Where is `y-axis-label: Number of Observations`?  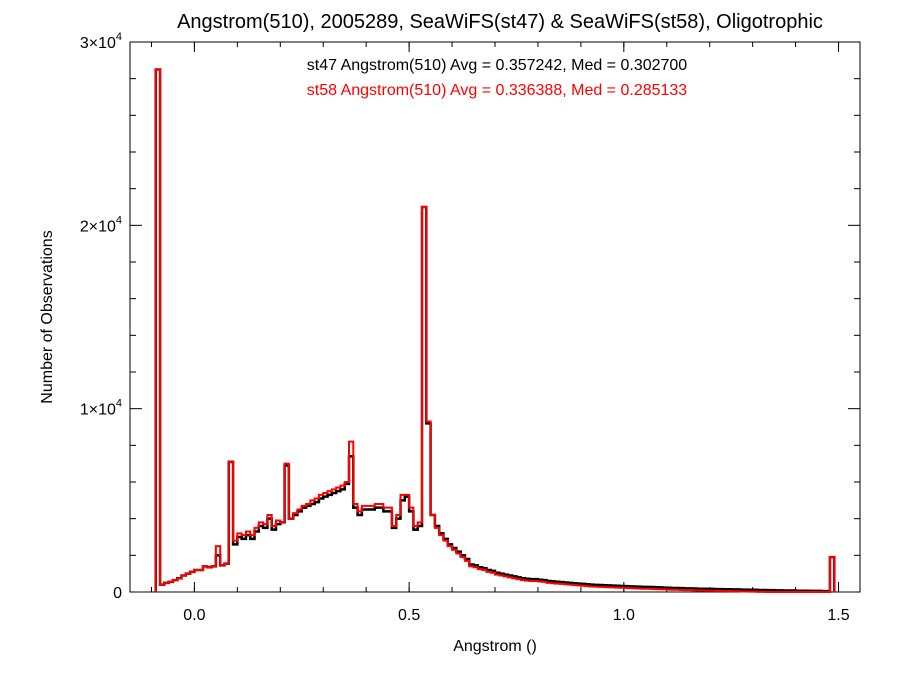
y-axis-label: Number of Observations is located at coordinates (47, 316).